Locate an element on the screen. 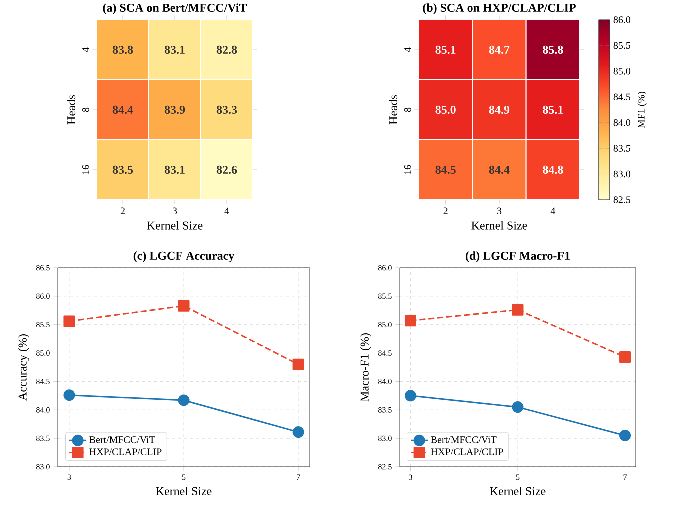 The image size is (681, 506). color-bar-title: MF1 (%) is located at coordinates (642, 110).